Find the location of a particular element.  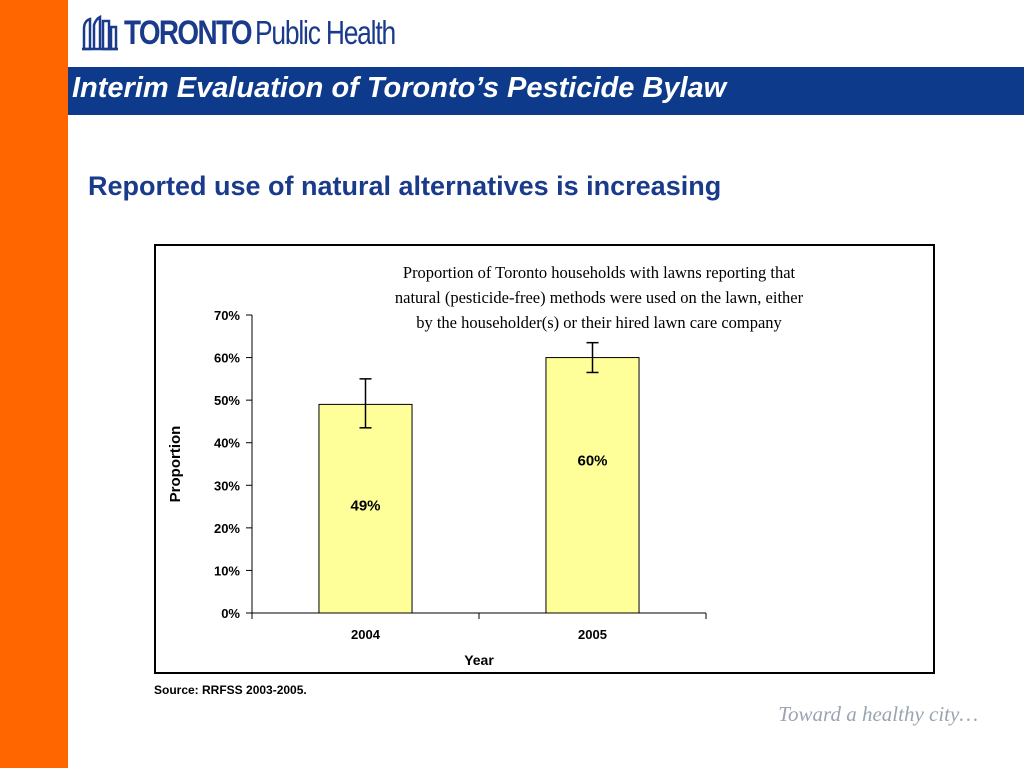

source-note: Source: RRFSS 2003-2005. is located at coordinates (230, 690).